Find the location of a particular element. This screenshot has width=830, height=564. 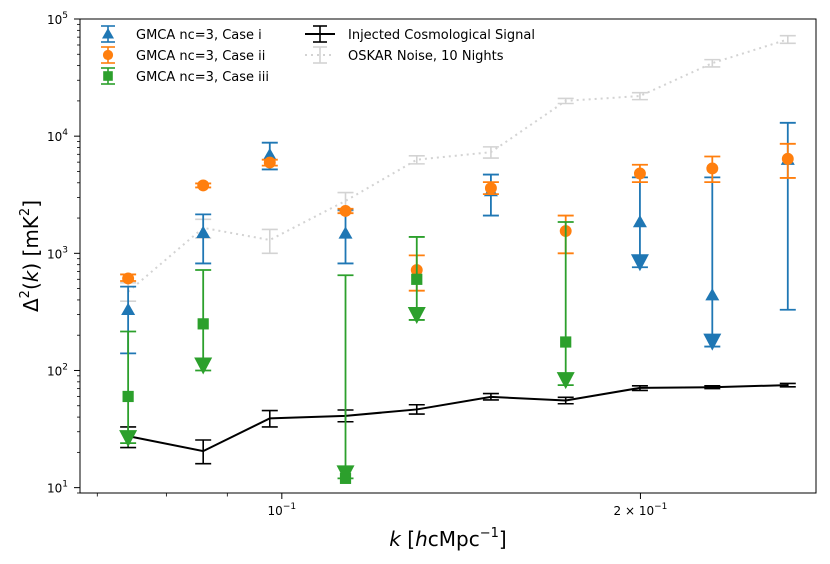

legend-item: GMCA nc=3, Case ii is located at coordinates (183, 55).